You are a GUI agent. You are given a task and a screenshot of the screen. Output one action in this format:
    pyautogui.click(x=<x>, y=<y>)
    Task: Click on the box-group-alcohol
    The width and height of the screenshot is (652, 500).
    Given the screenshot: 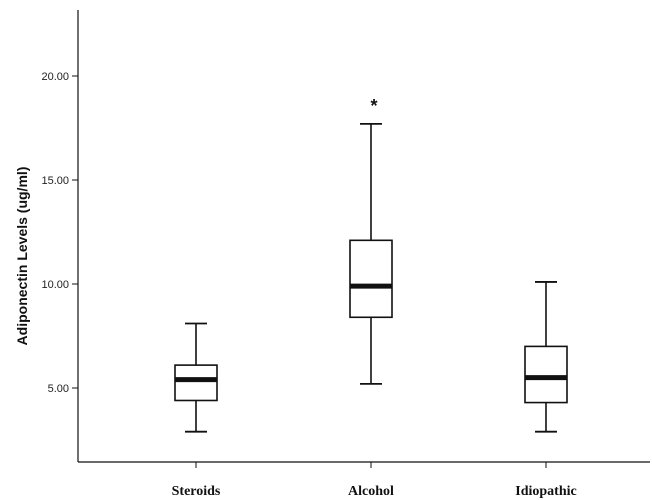 What is the action you would take?
    pyautogui.click(x=371, y=253)
    